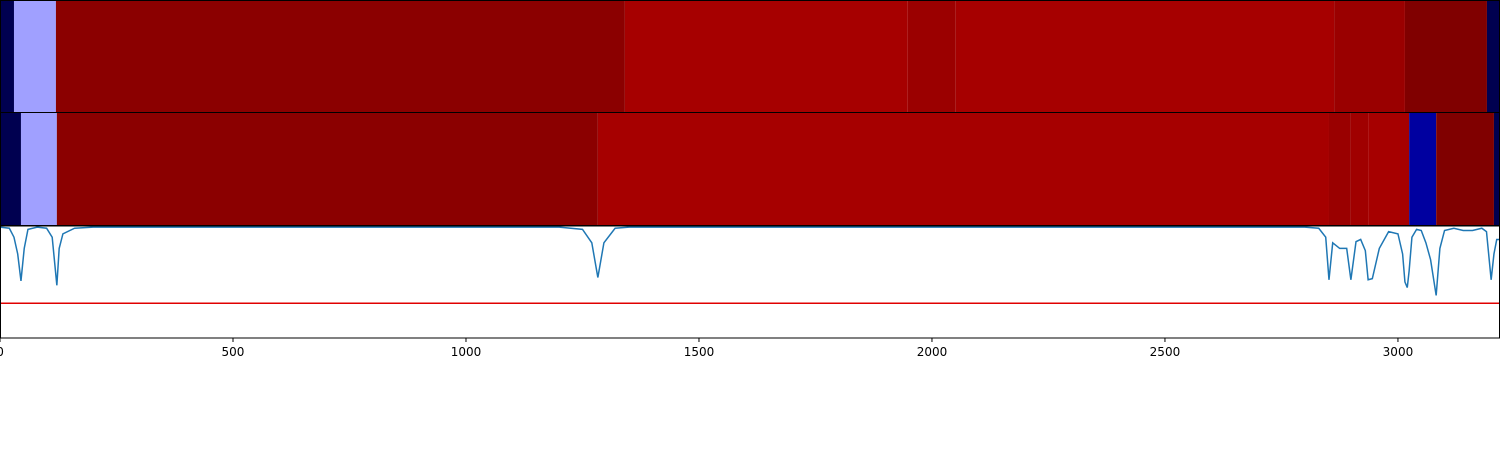 The width and height of the screenshot is (1500, 454). I want to click on x-tick-label: 0, so click(2, 352).